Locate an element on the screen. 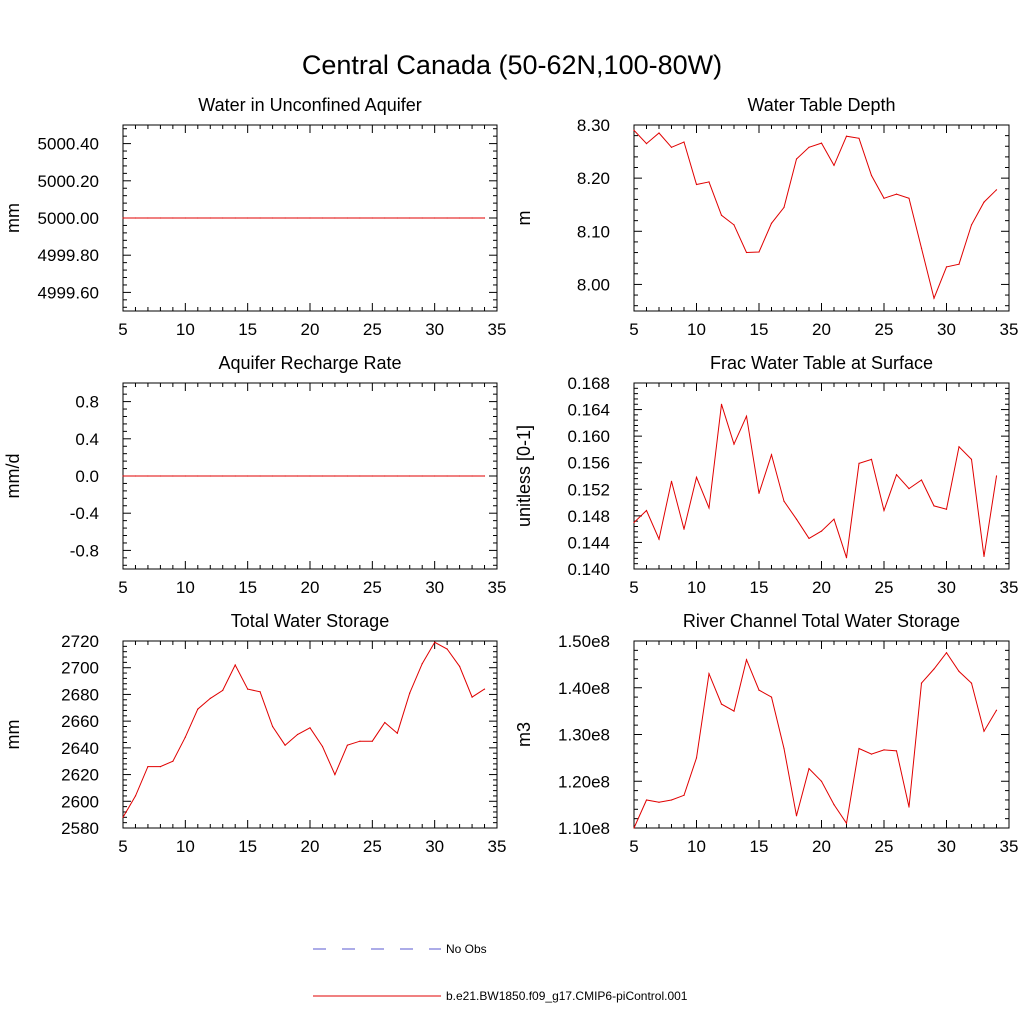 Image resolution: width=1024 pixels, height=1024 pixels. y-tick-label: 1.30e8 is located at coordinates (584, 735).